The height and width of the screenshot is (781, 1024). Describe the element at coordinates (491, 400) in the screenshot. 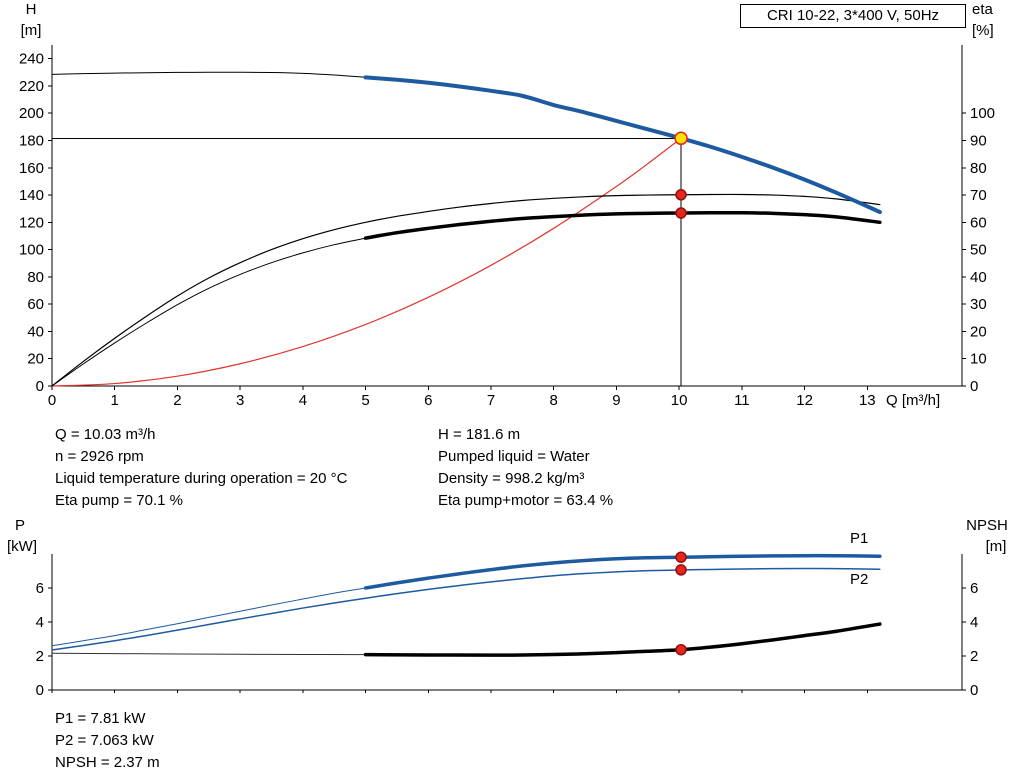

I see `x-tick-label: 7` at that location.